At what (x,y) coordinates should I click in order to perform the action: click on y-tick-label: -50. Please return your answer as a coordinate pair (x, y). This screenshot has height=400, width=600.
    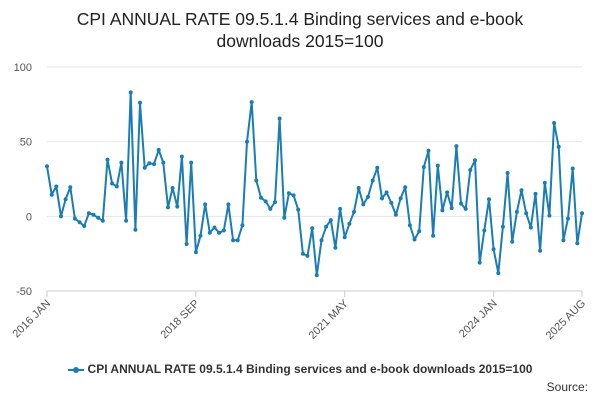
    Looking at the image, I should click on (24, 292).